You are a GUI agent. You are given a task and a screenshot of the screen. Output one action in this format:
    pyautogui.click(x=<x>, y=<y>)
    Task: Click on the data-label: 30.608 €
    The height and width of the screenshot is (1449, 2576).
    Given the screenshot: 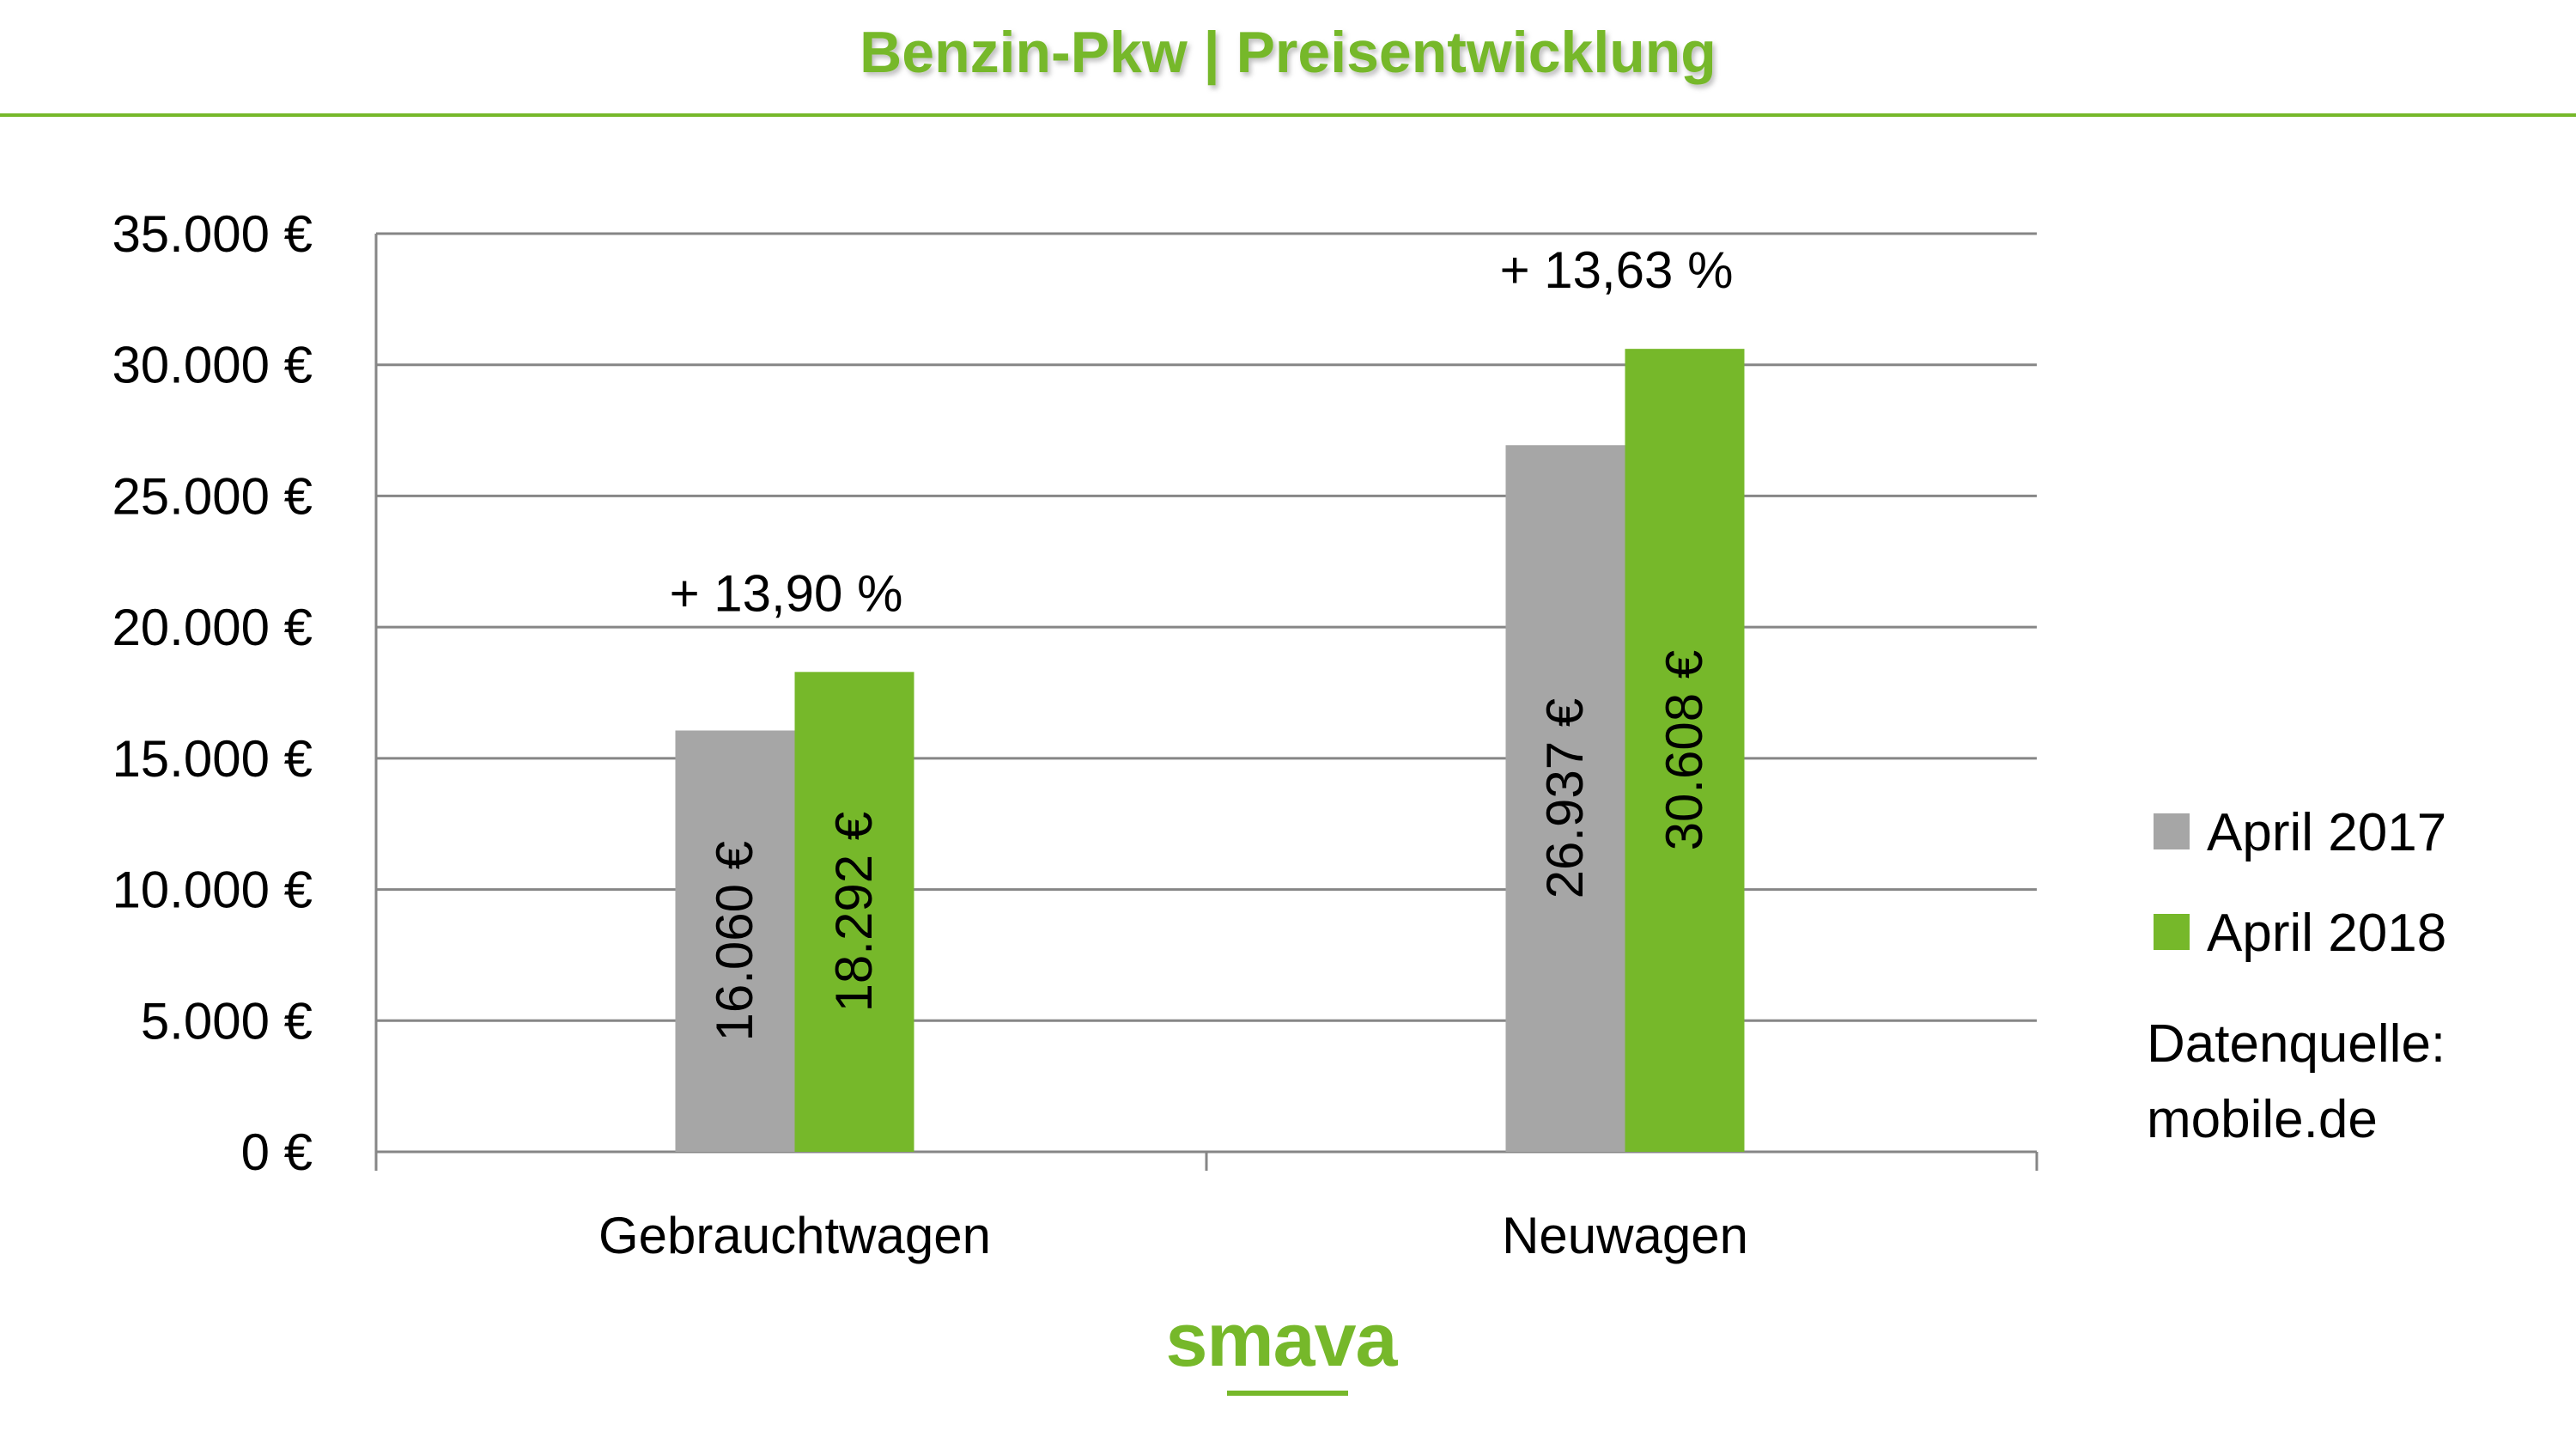 What is the action you would take?
    pyautogui.click(x=1685, y=750)
    